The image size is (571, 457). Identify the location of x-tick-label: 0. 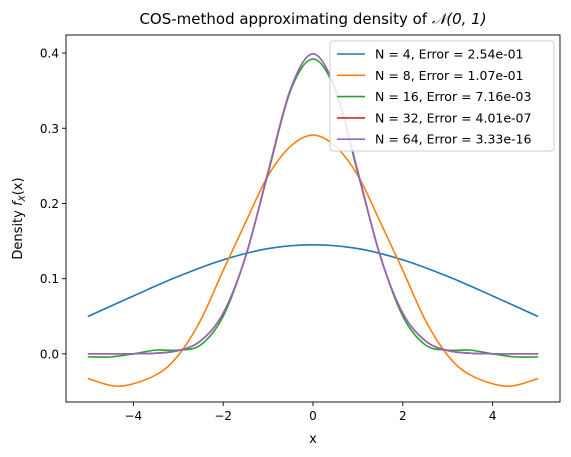
(313, 416).